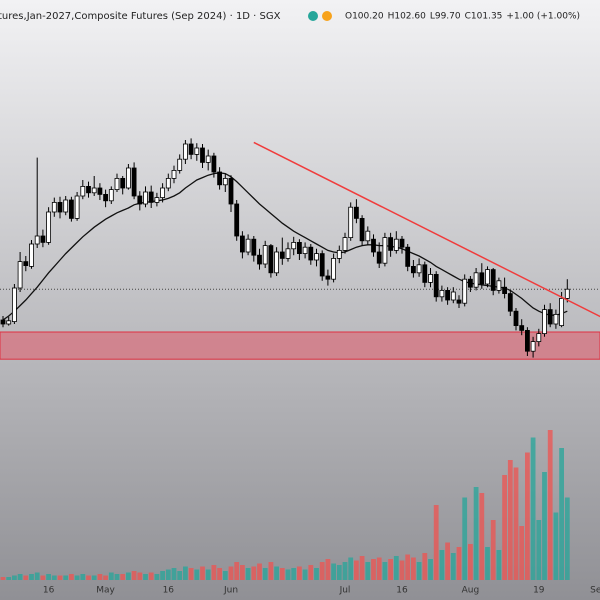 This screenshot has width=600, height=600. What do you see at coordinates (364, 17) in the screenshot?
I see `header-value: O100.20` at bounding box center [364, 17].